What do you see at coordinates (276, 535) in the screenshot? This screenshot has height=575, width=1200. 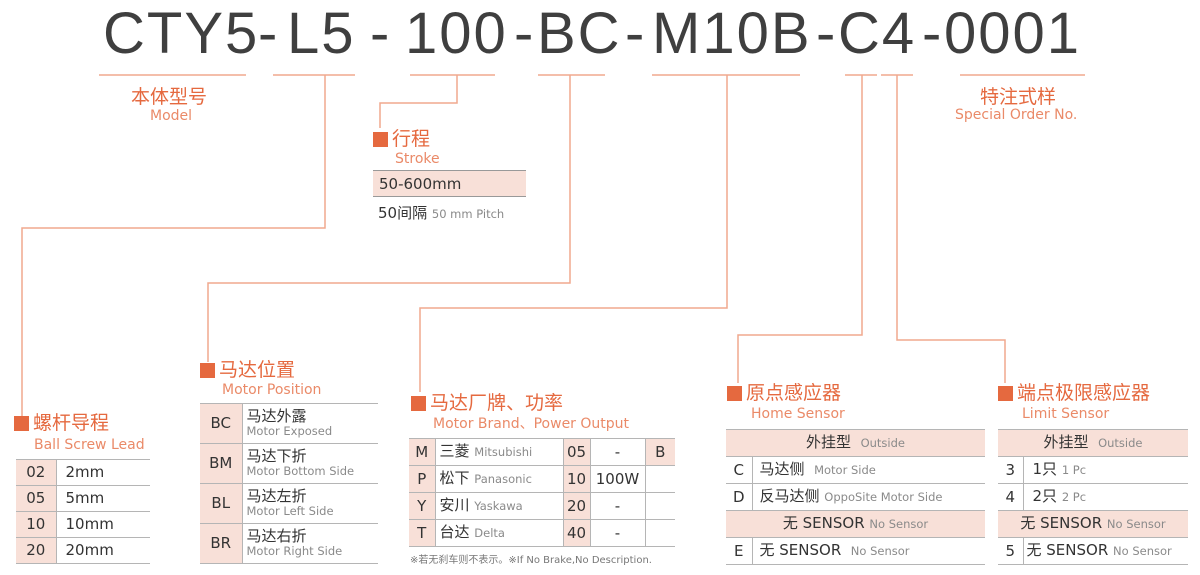 I see `position-zh: 马达右折` at bounding box center [276, 535].